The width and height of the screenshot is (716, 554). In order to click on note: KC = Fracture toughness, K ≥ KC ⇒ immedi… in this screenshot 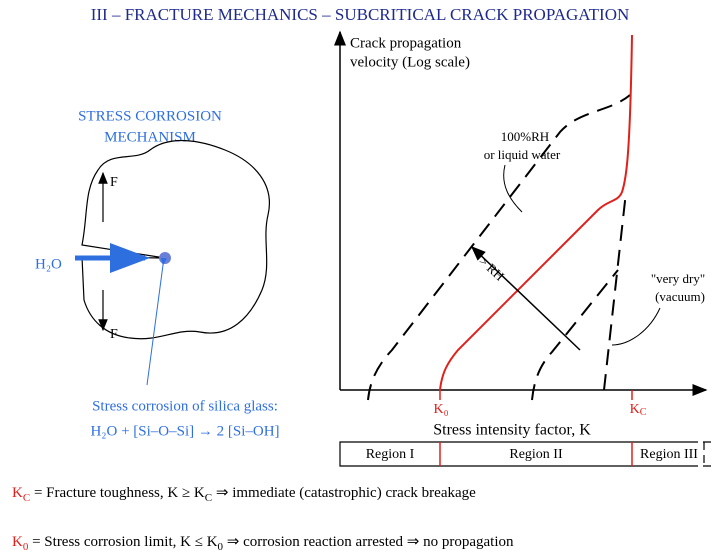, I will do `click(244, 494)`.